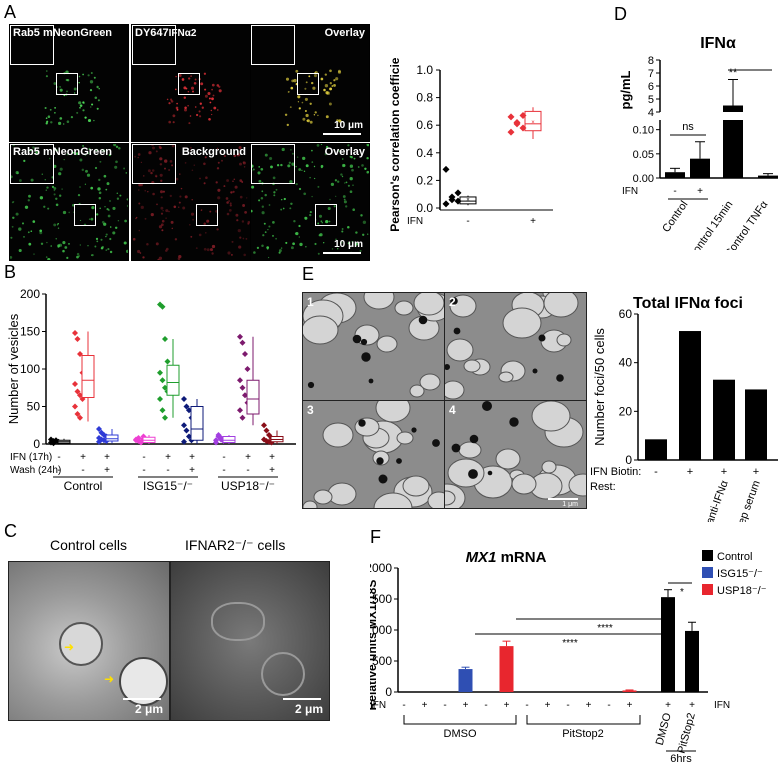 Image resolution: width=781 pixels, height=762 pixels. What do you see at coordinates (248, 486) in the screenshot?
I see `group-label: USP18⁻/⁻` at bounding box center [248, 486].